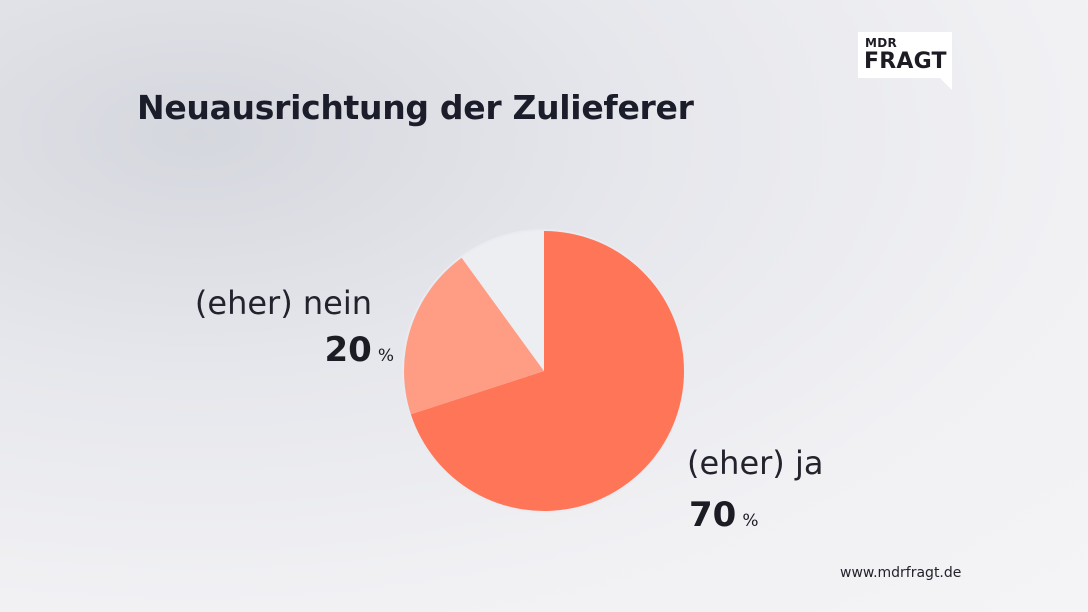 The width and height of the screenshot is (1088, 612). What do you see at coordinates (881, 43) in the screenshot?
I see `logo-mdr-text: MDR` at bounding box center [881, 43].